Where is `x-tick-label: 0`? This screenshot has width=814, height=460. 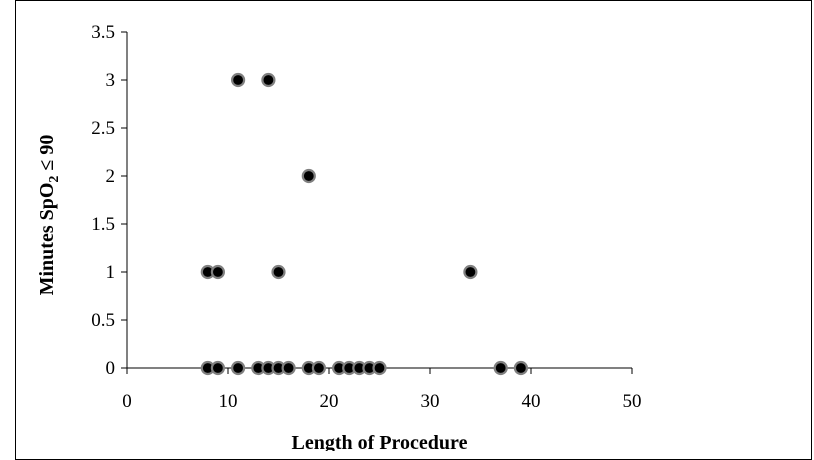 x-tick-label: 0 is located at coordinates (127, 401).